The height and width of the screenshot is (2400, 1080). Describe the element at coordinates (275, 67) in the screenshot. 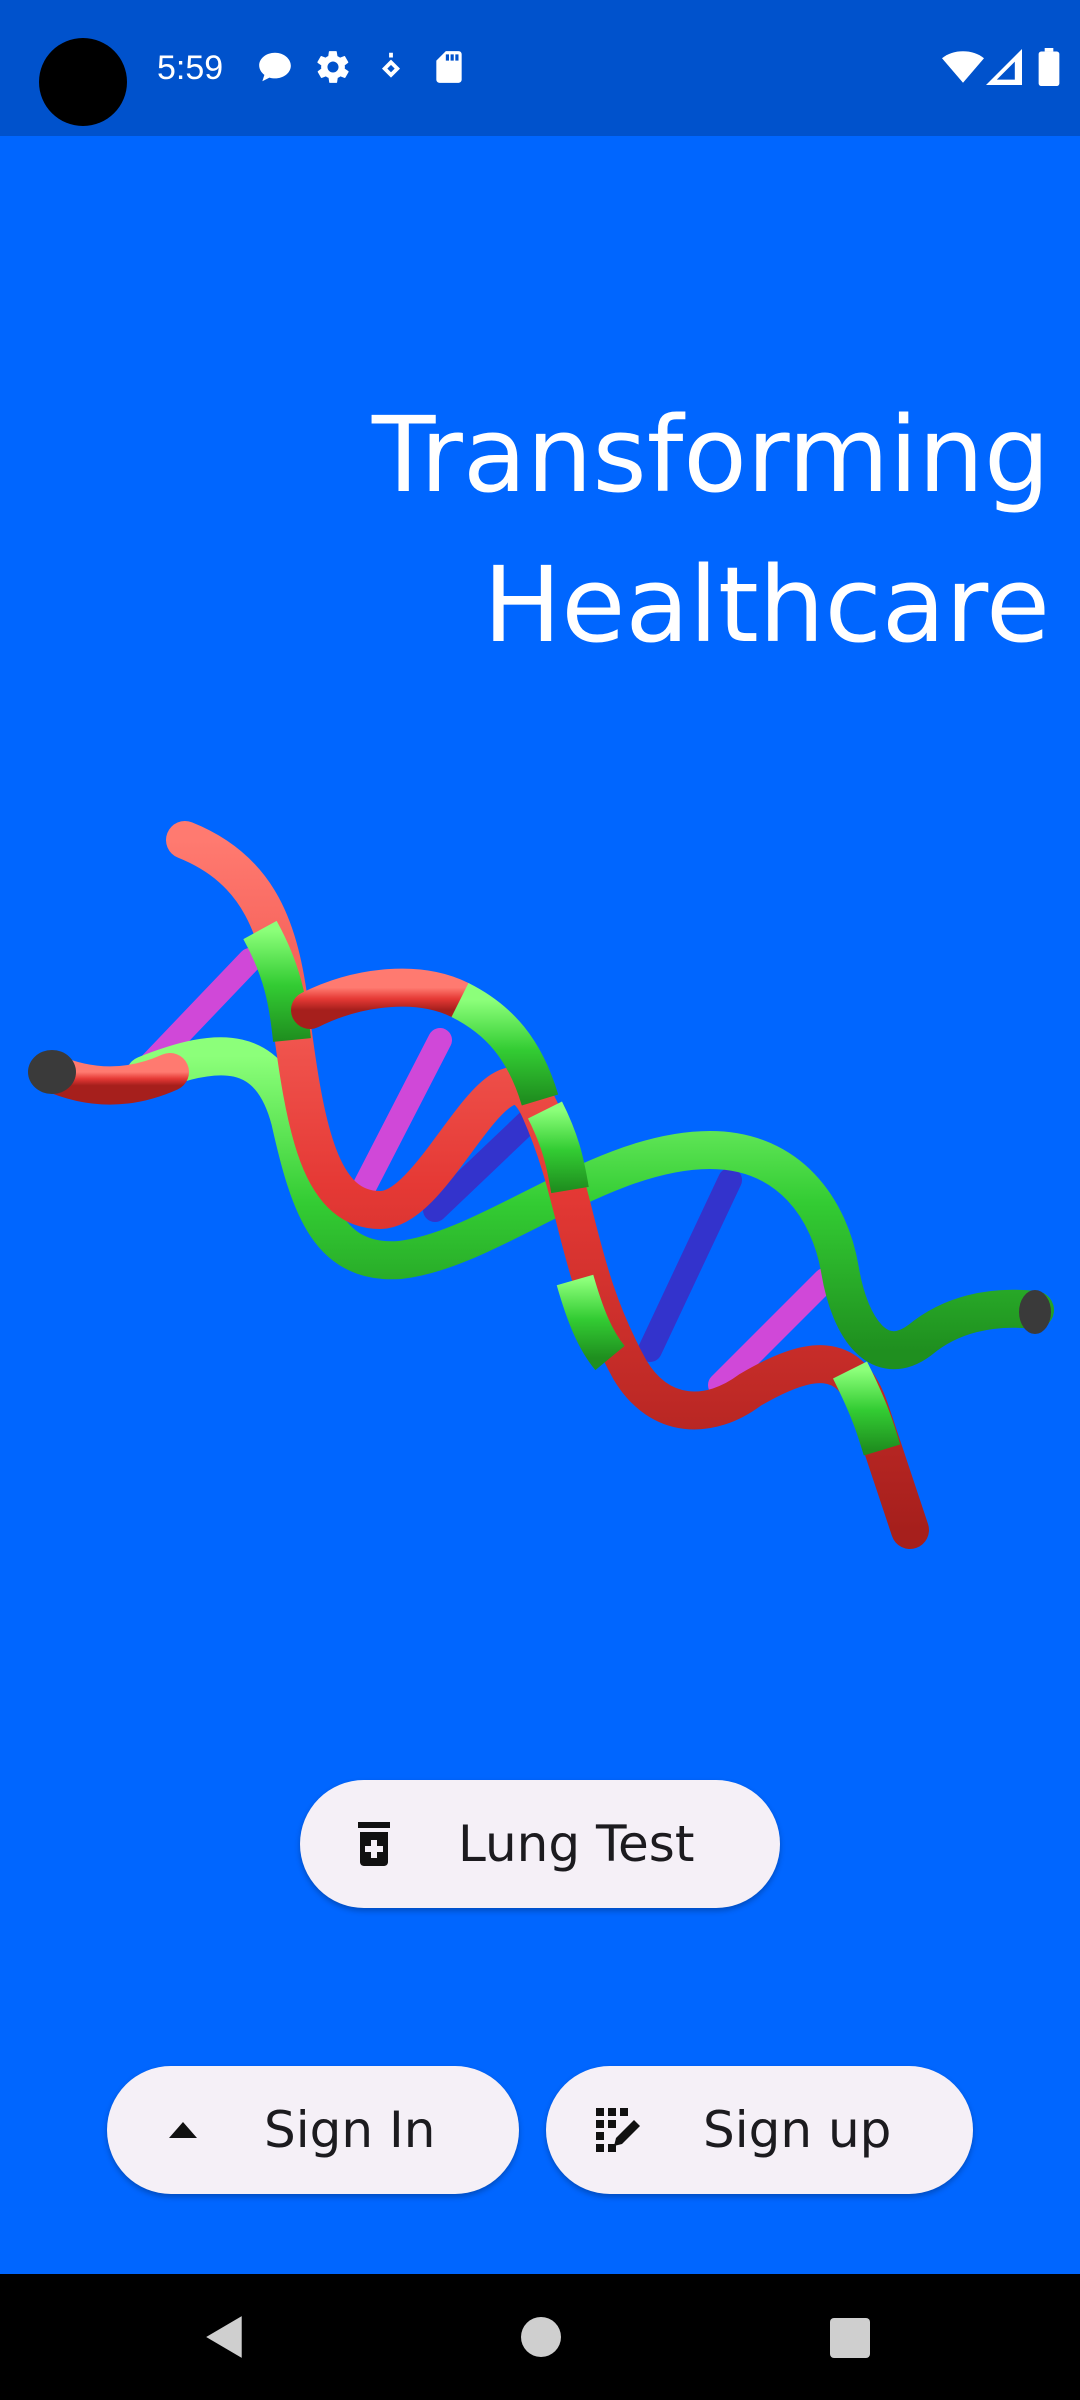

I see `chat-bubble-icon` at that location.